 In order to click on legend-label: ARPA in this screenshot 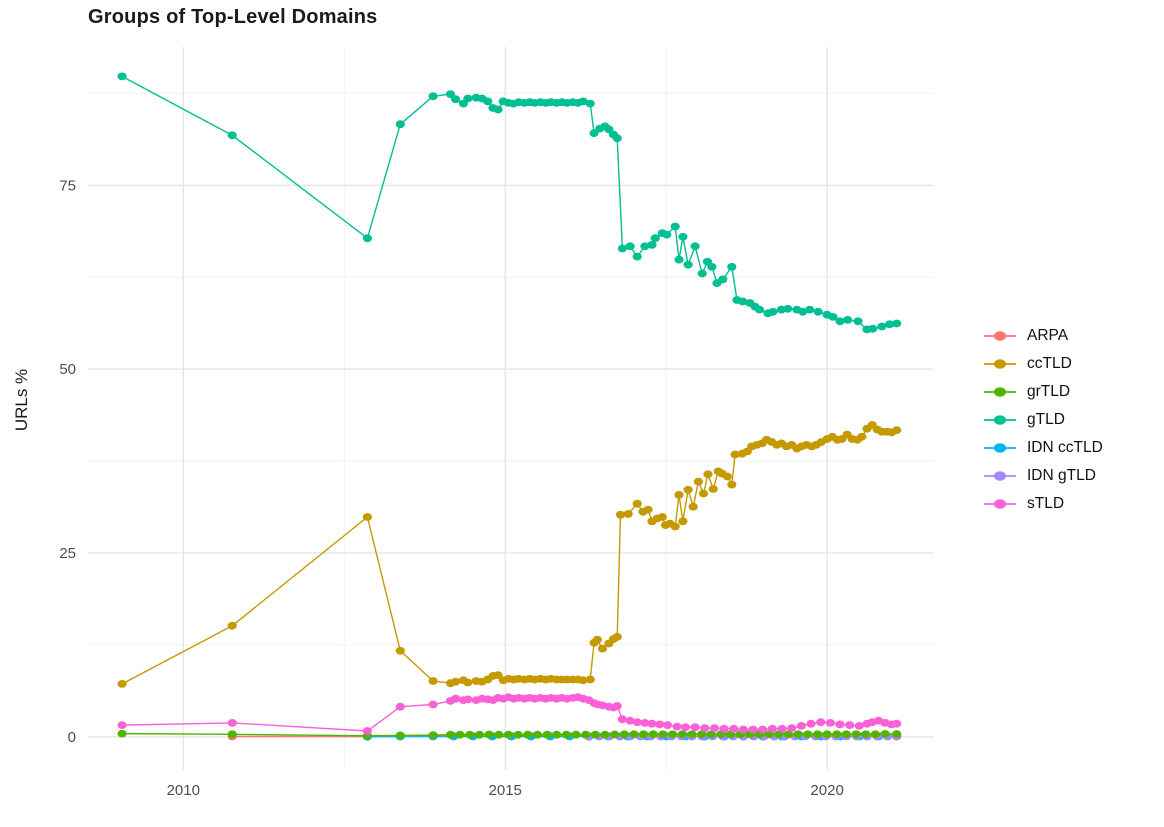, I will do `click(1048, 335)`.